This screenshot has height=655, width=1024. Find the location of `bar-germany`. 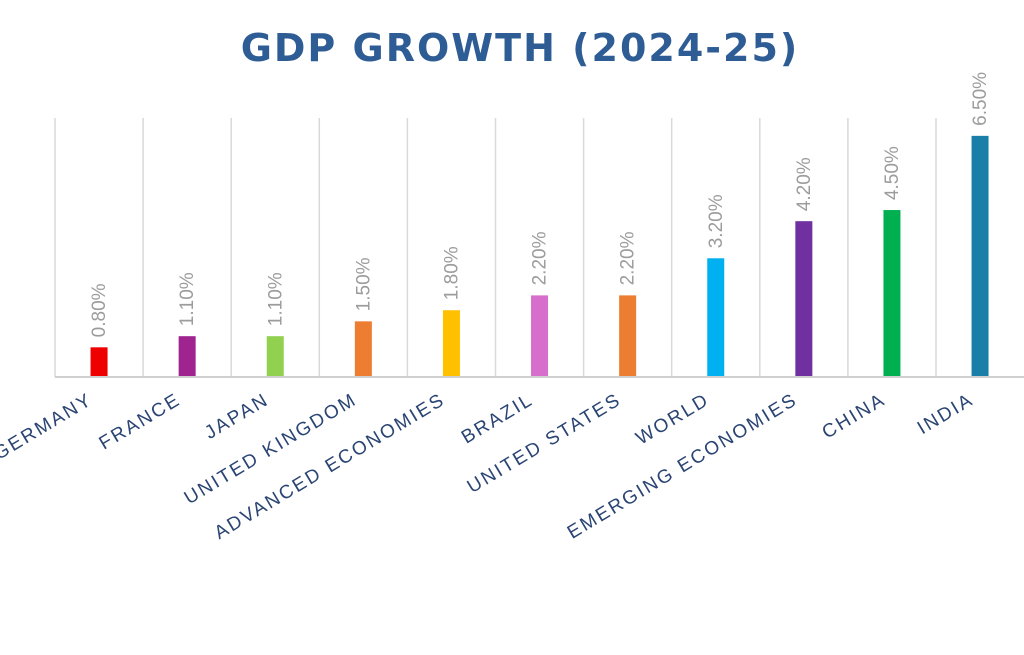

bar-germany is located at coordinates (99, 362).